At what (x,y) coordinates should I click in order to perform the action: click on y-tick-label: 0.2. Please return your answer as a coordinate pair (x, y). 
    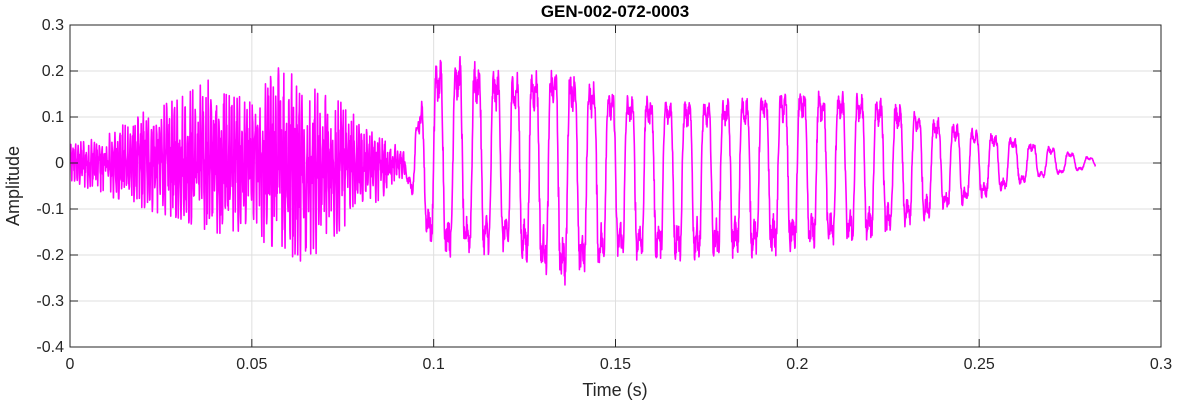
    Looking at the image, I should click on (53, 71).